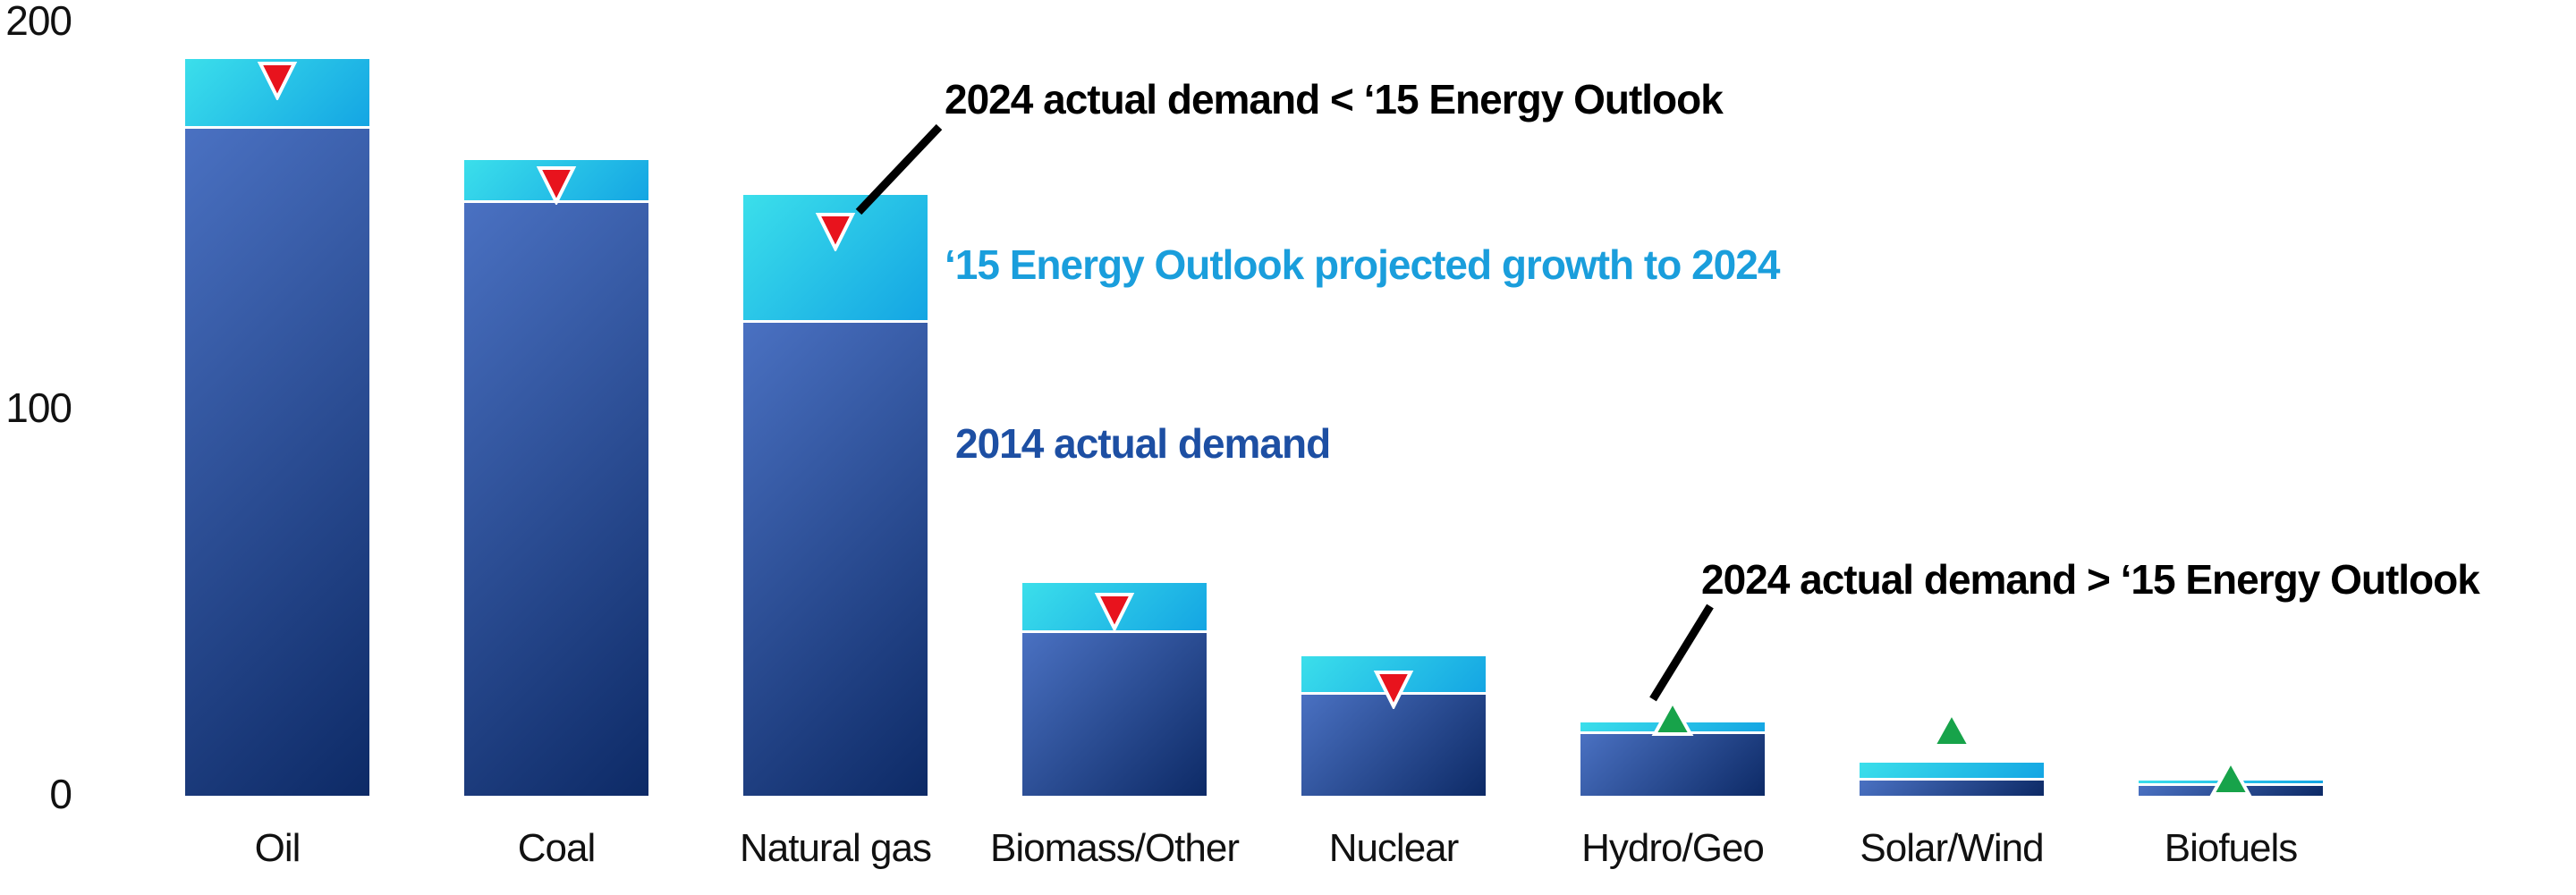 The width and height of the screenshot is (2576, 895). Describe the element at coordinates (835, 322) in the screenshot. I see `segment-separator-natural-gas` at that location.